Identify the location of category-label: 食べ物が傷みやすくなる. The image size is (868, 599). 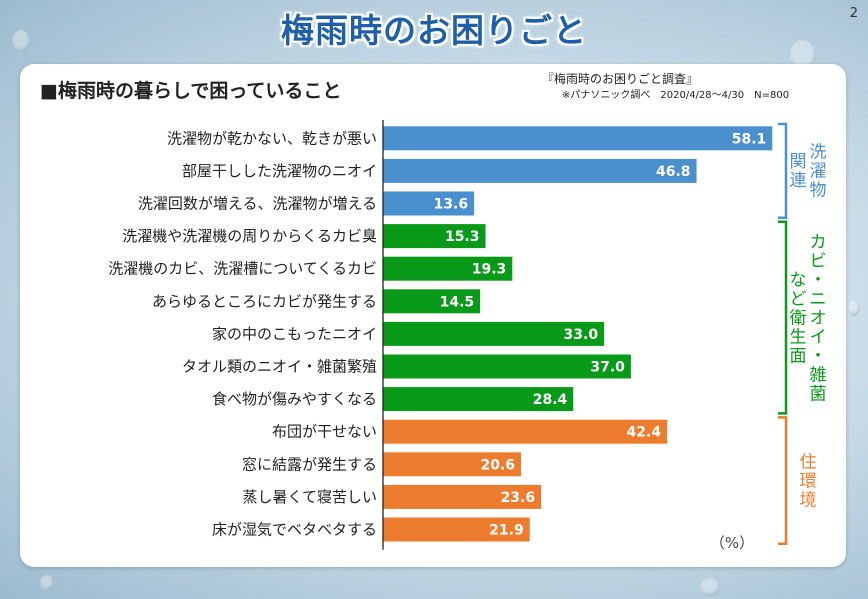
(294, 399).